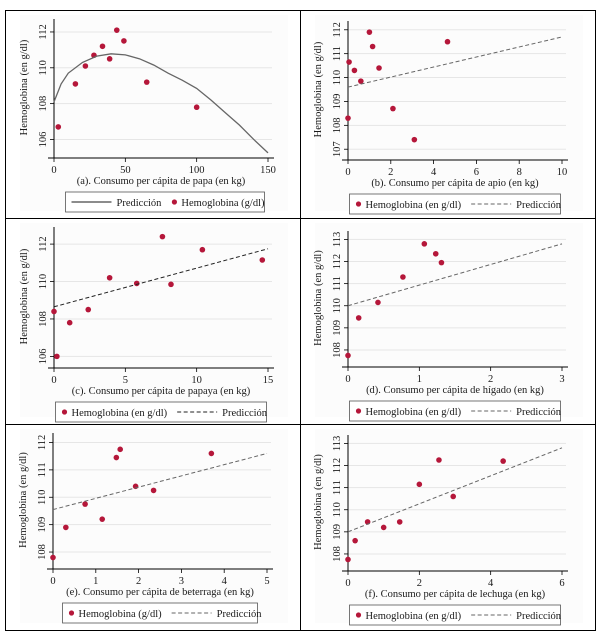  I want to click on y-tick-label: 106, so click(43, 140).